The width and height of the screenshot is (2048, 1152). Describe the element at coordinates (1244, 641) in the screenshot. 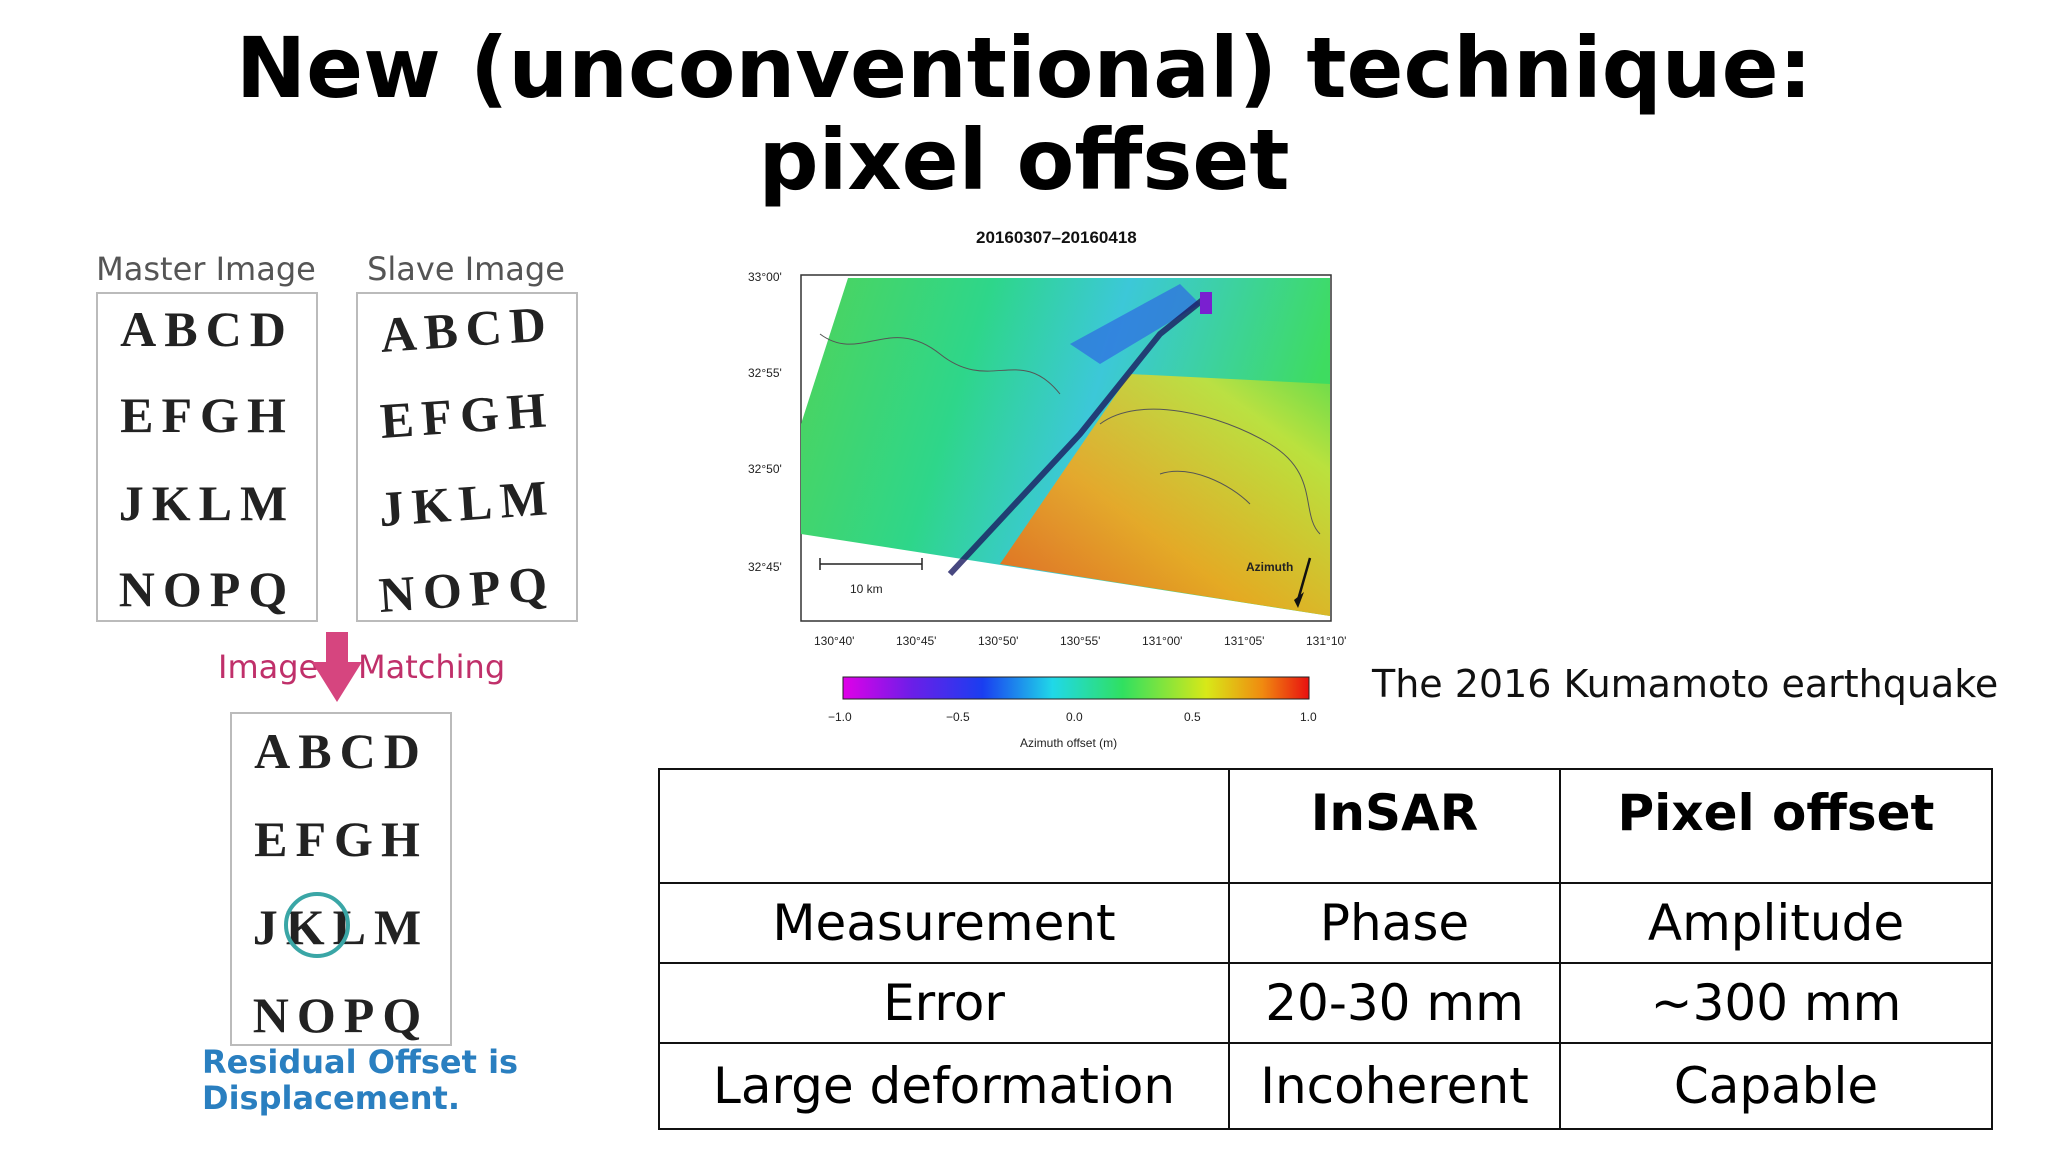

I see `lon-tick-6: 131°05'` at that location.